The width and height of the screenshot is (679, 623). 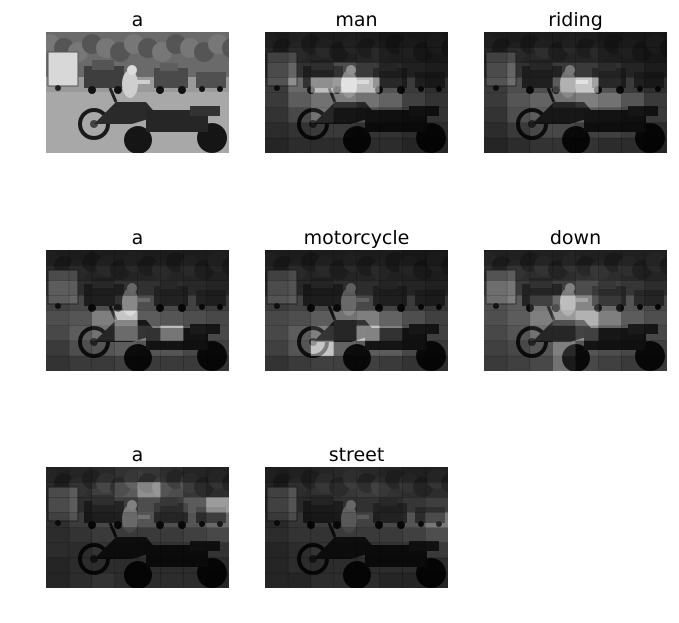 I want to click on panel-title: man, so click(x=356, y=20).